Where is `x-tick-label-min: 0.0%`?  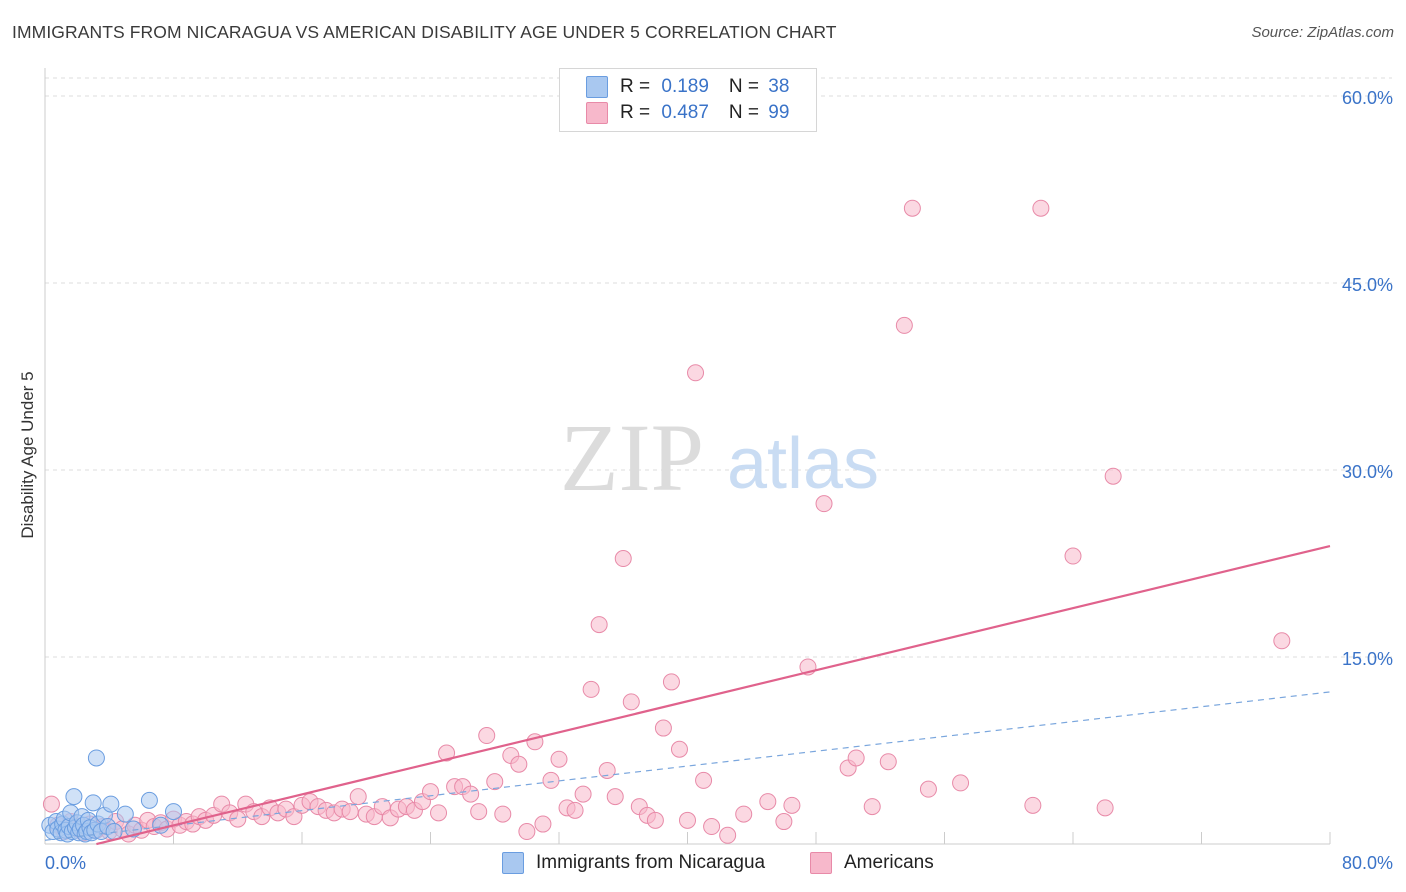
x-tick-label-min: 0.0% is located at coordinates (65, 863).